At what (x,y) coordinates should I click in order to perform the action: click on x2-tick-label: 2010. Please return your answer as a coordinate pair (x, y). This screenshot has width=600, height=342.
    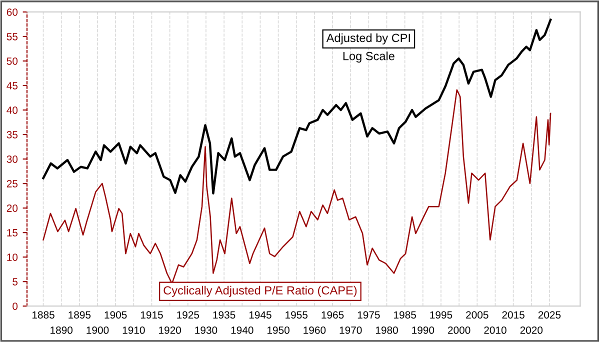
    Looking at the image, I should click on (495, 330).